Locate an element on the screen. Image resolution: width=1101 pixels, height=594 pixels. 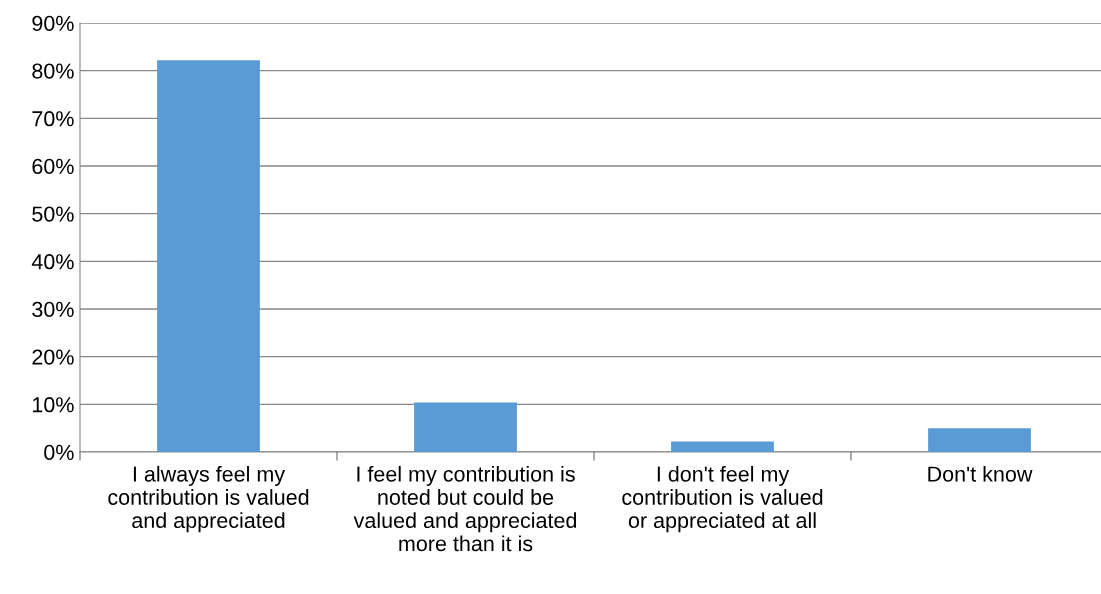
y-tick-label: 60% is located at coordinates (53, 166).